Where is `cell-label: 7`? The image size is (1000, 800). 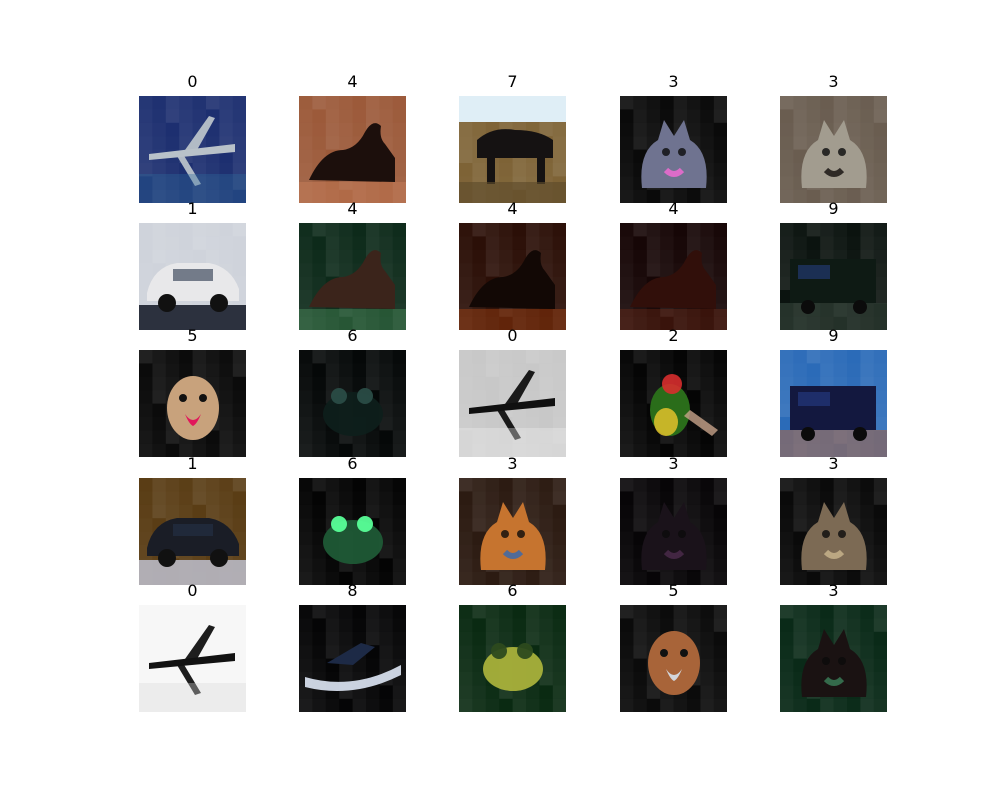
cell-label: 7 is located at coordinates (512, 81).